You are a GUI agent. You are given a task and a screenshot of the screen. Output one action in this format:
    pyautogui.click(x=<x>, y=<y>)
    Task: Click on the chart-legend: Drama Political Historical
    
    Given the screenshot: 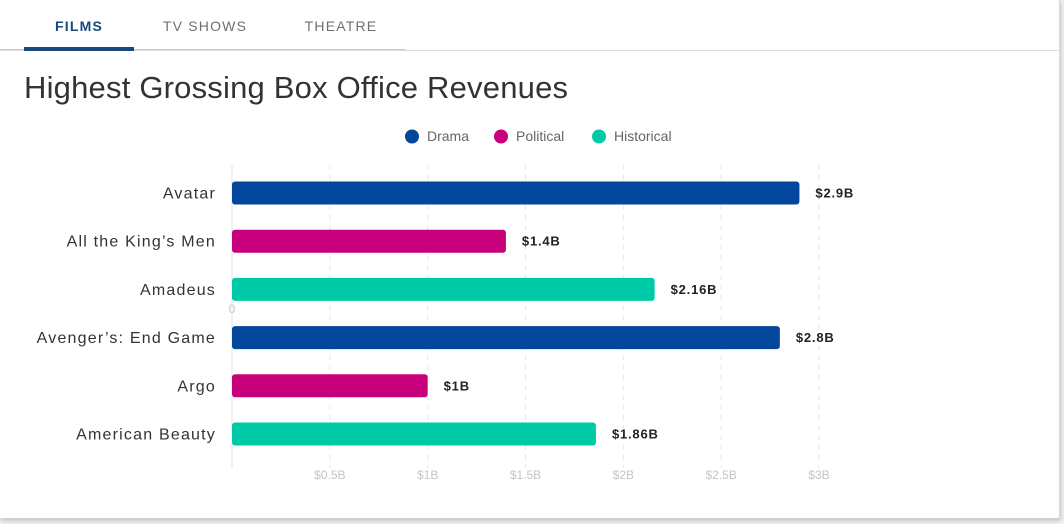 What is the action you would take?
    pyautogui.click(x=538, y=136)
    